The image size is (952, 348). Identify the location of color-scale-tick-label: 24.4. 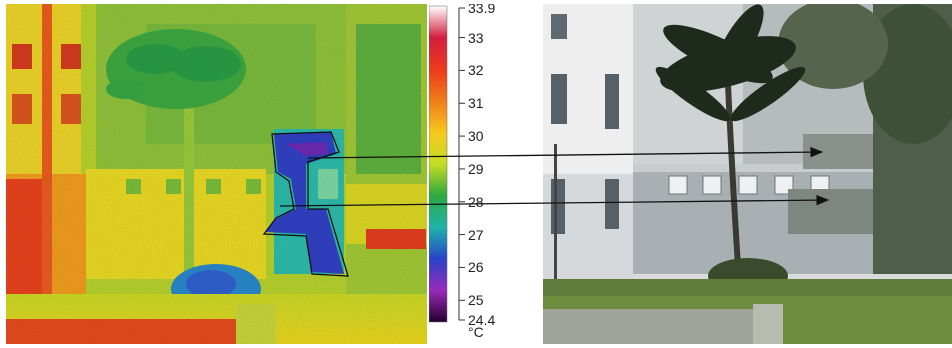
(482, 320).